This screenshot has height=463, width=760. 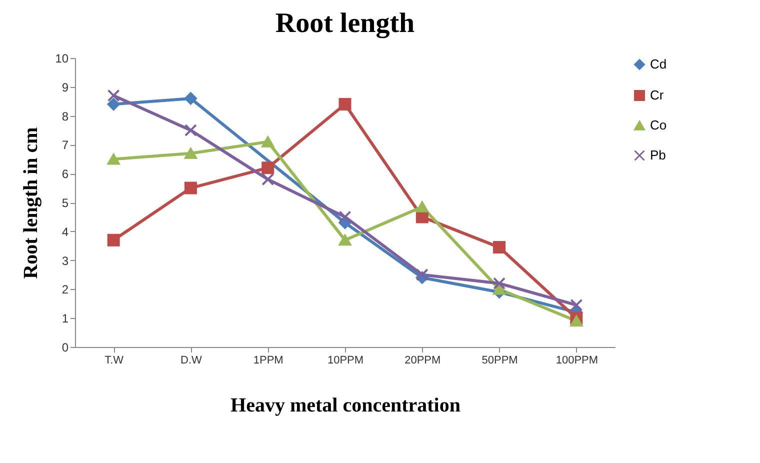 I want to click on y-tick-label: 3, so click(x=65, y=261).